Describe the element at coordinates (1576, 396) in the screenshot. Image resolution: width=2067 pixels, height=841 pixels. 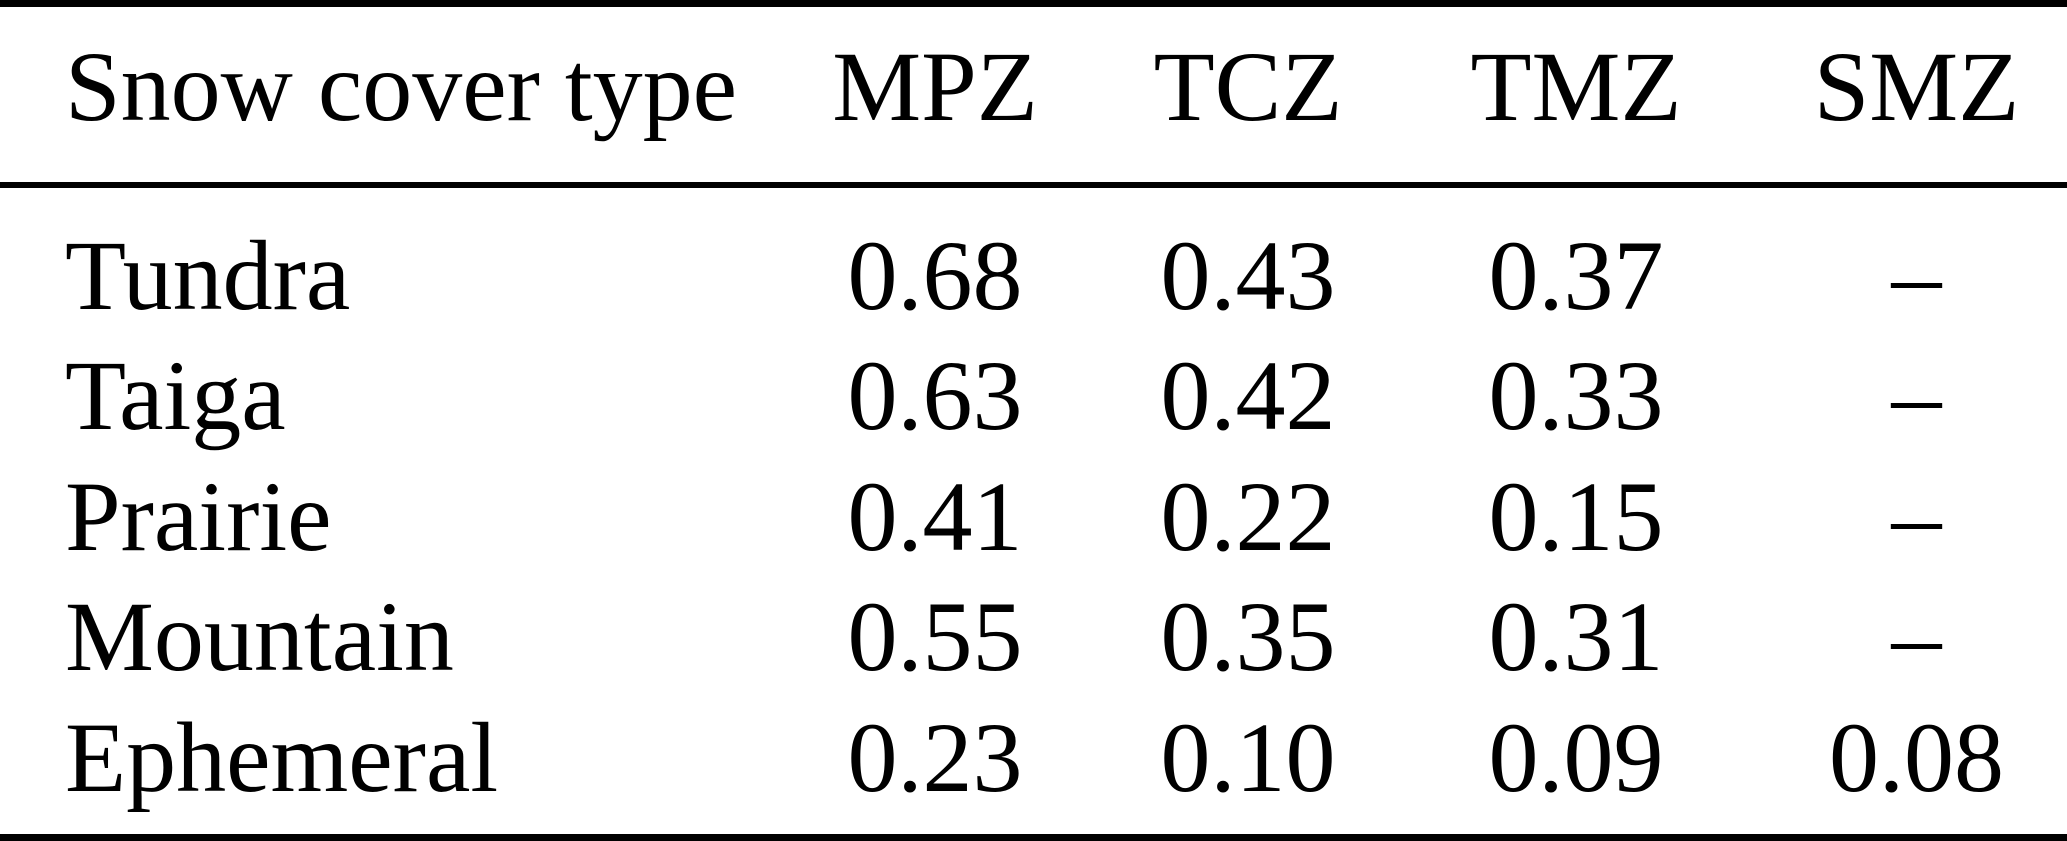
I see `table-cell: 0.33` at that location.